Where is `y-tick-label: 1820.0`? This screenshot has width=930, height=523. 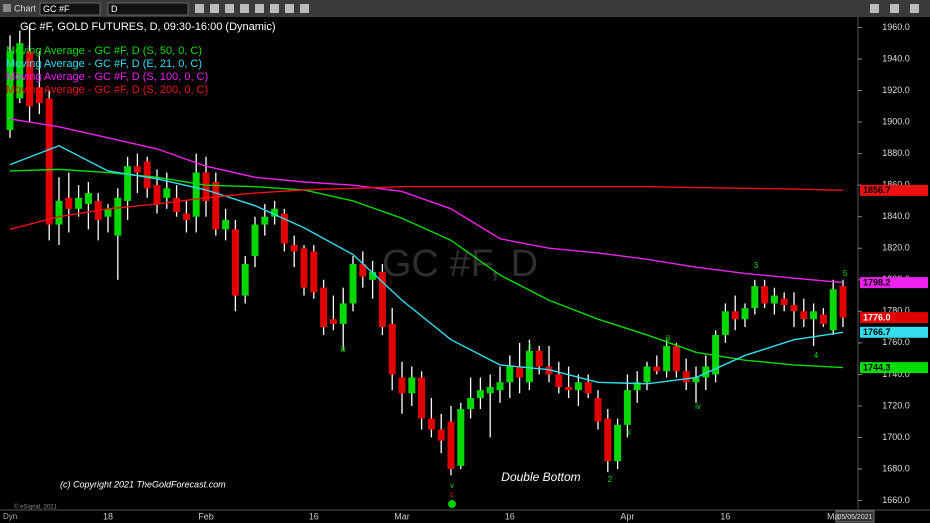
y-tick-label: 1820.0 is located at coordinates (896, 248).